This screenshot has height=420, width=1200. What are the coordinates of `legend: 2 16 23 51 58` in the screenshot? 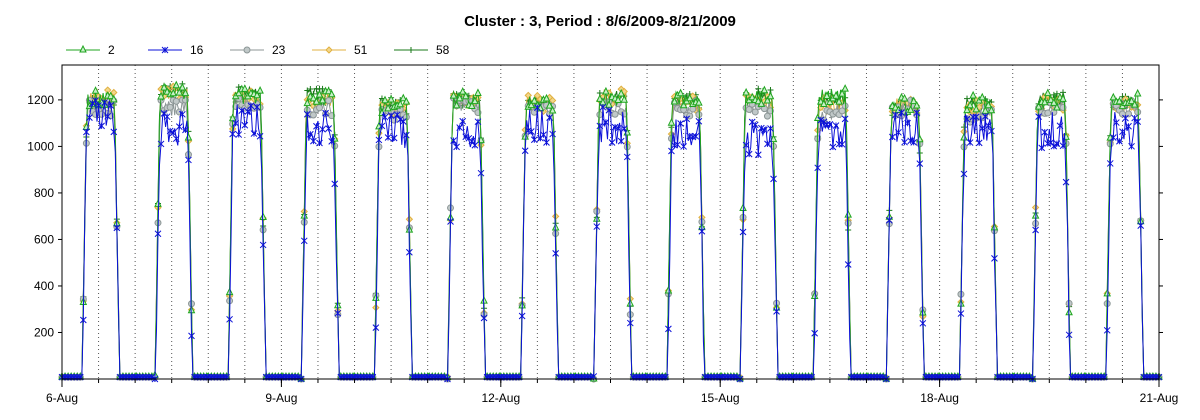 It's located at (258, 50).